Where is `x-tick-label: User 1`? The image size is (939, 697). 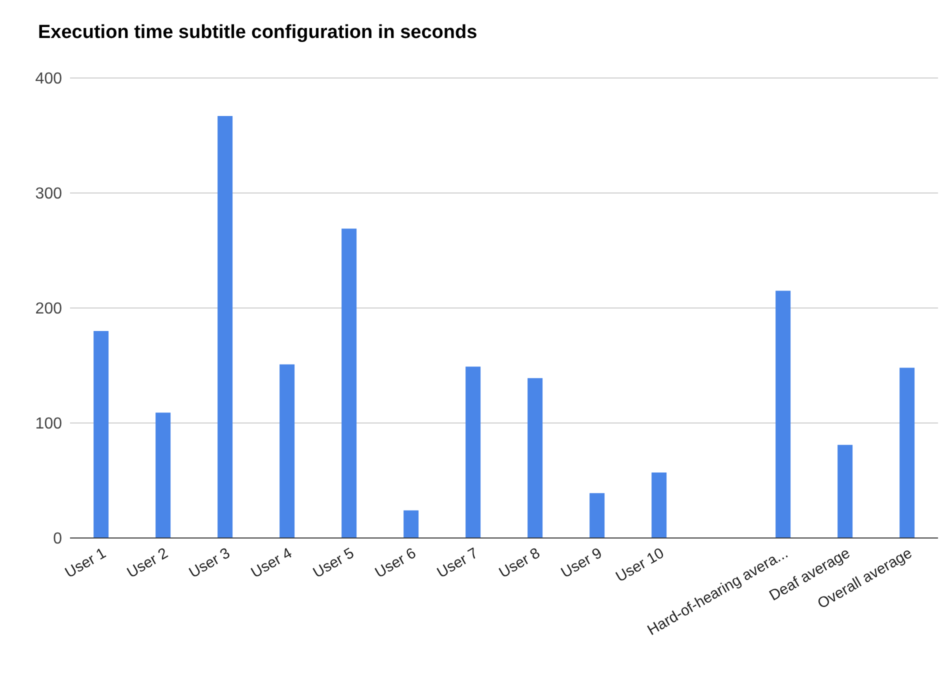
x-tick-label: User 1 is located at coordinates (85, 563).